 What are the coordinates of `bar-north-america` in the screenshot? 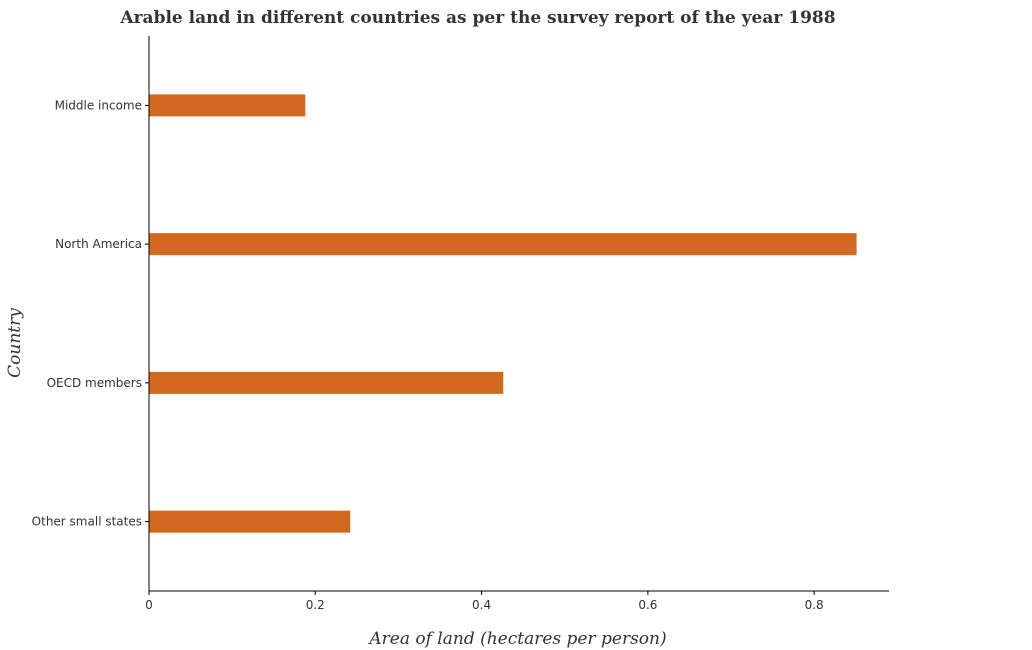 It's located at (503, 244).